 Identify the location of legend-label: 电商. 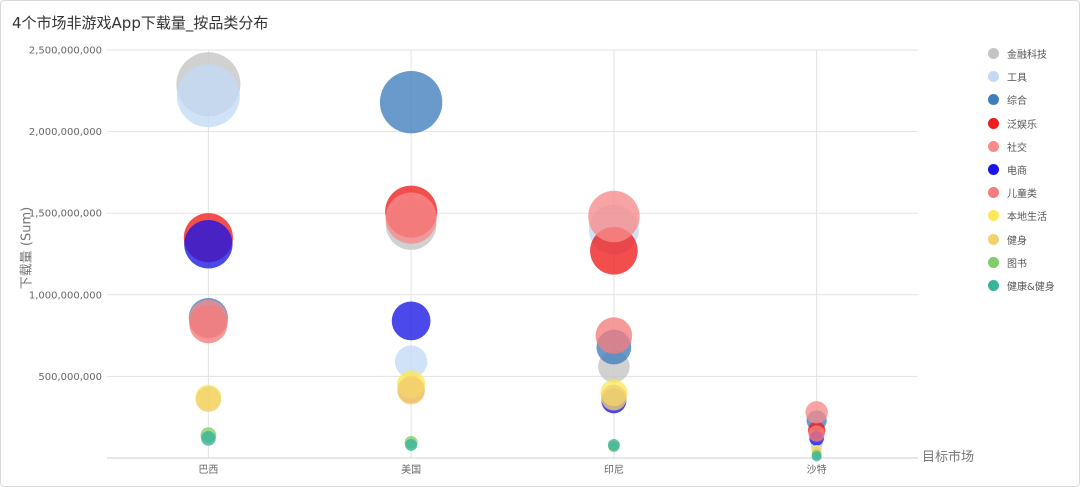
(1017, 172).